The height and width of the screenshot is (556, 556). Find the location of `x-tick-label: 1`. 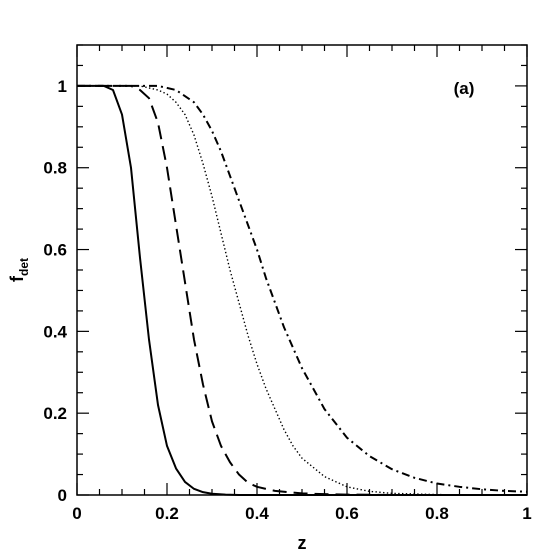

x-tick-label: 1 is located at coordinates (526, 513).